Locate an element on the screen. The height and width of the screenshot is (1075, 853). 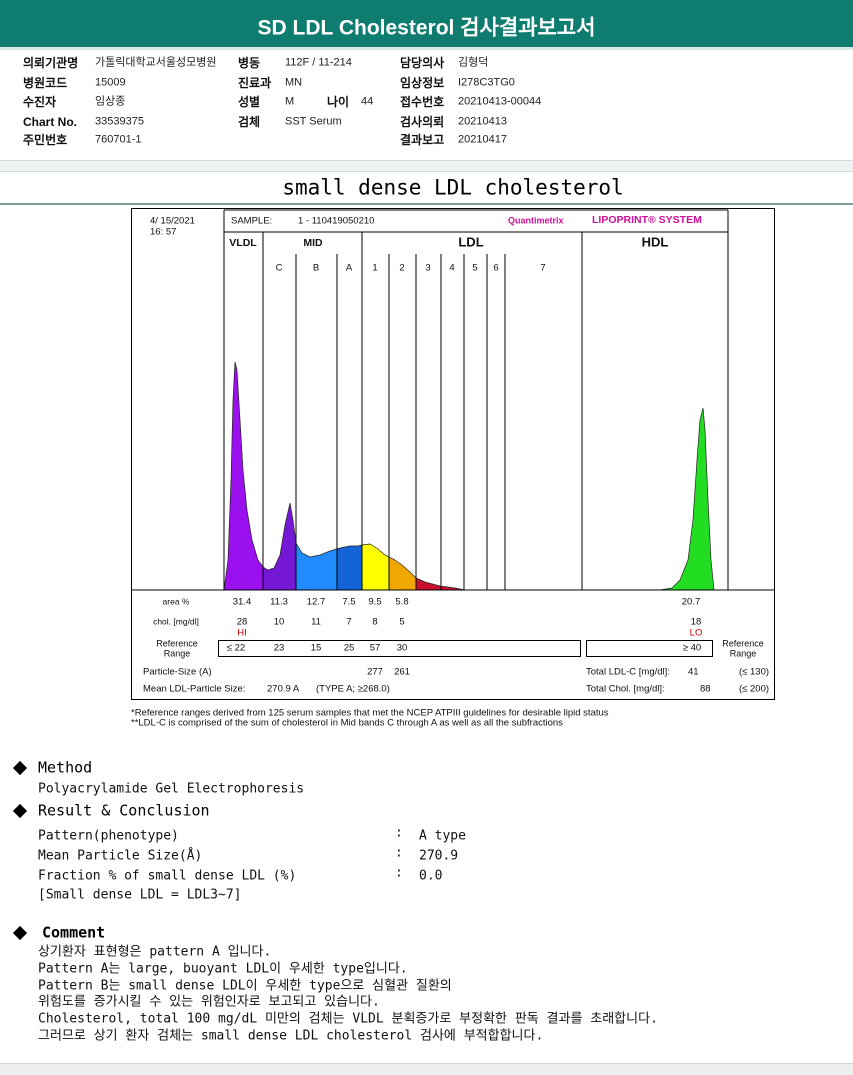
band-label: 5 is located at coordinates (474, 268).